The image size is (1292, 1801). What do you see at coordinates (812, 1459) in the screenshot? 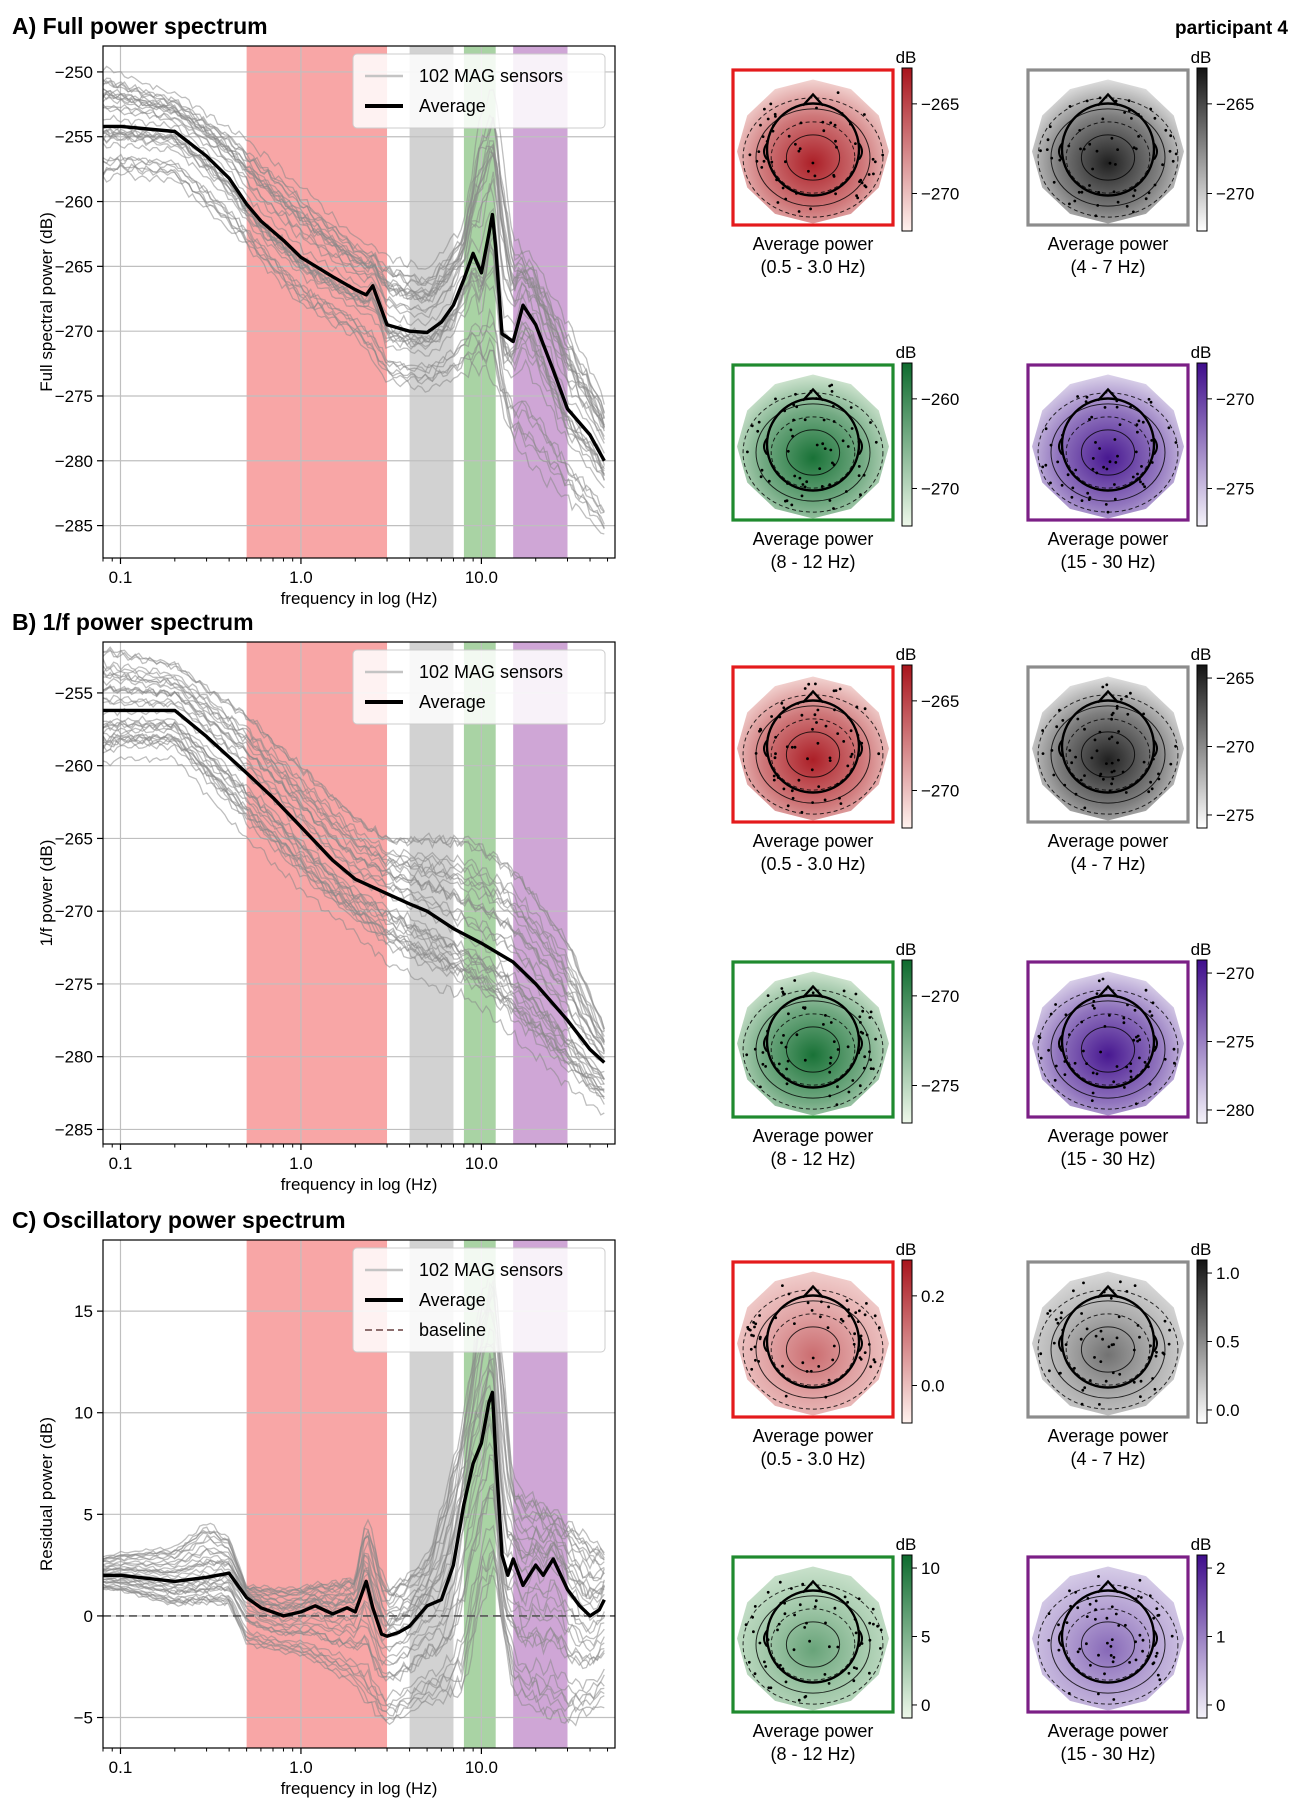
I see `topomap-caption-range: (0.5 - 3.0 Hz)` at bounding box center [812, 1459].